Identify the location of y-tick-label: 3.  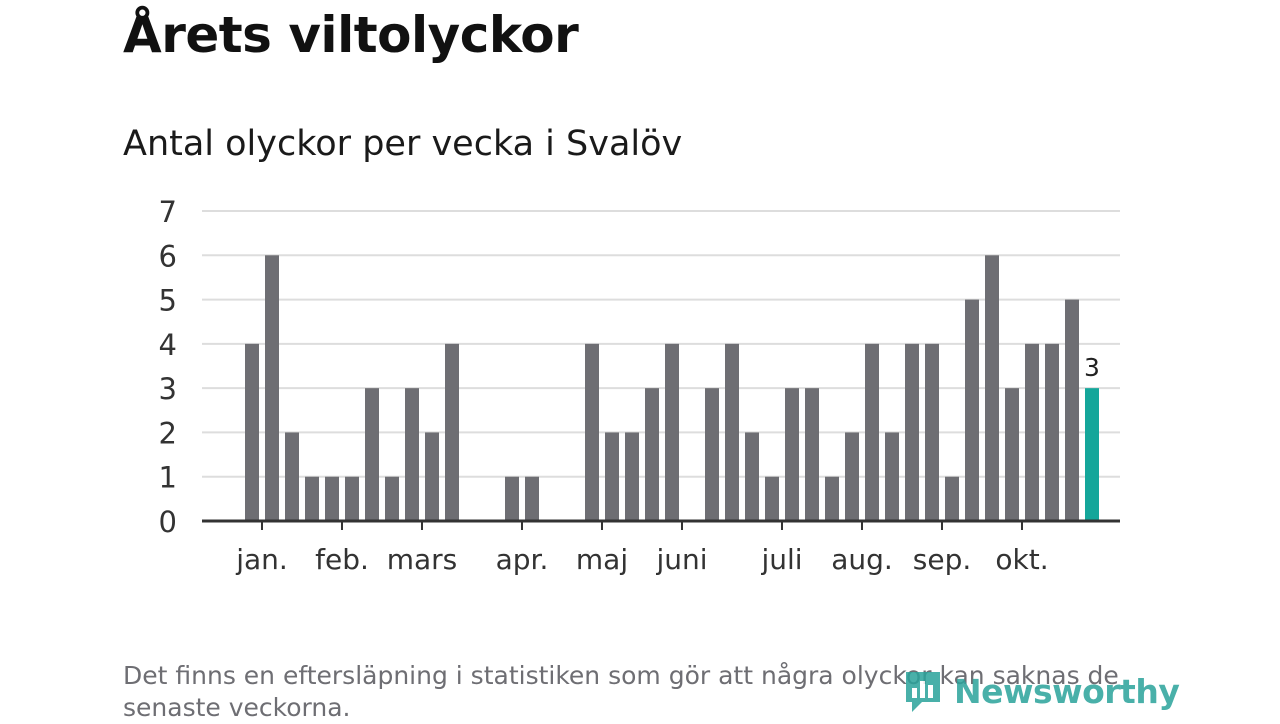
(168, 389).